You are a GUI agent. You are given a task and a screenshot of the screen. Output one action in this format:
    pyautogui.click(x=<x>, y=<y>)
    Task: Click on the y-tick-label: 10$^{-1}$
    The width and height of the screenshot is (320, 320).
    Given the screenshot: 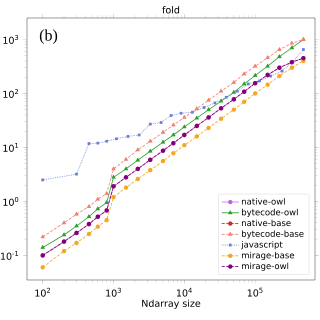 What is the action you would take?
    pyautogui.click(x=9, y=255)
    